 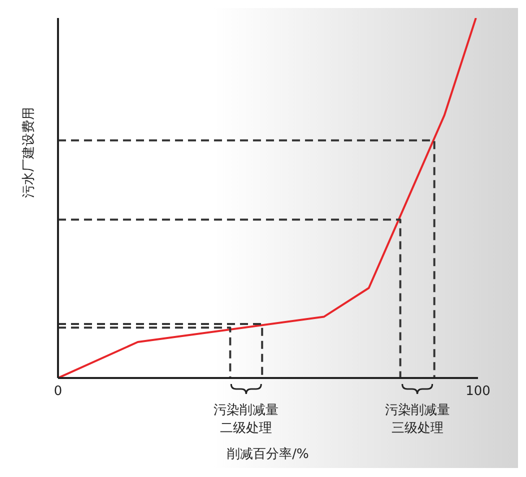 What do you see at coordinates (268, 454) in the screenshot?
I see `x-axis-title: 削减百分率/%` at bounding box center [268, 454].